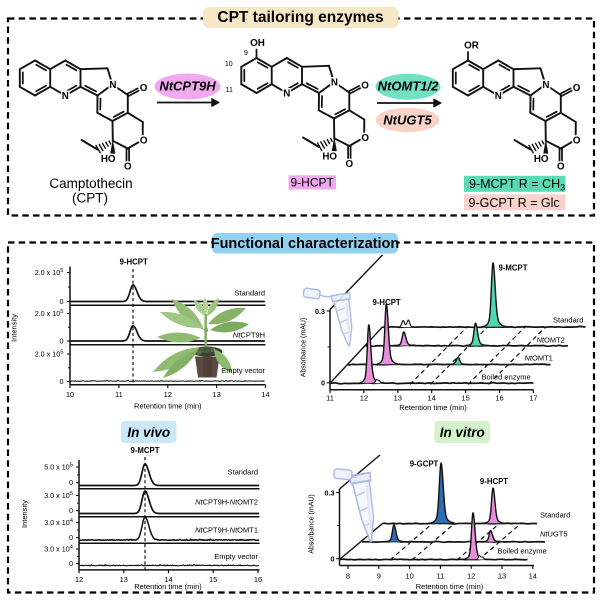 The height and width of the screenshot is (600, 600). I want to click on svg-text: Camptothecin, so click(90, 183).